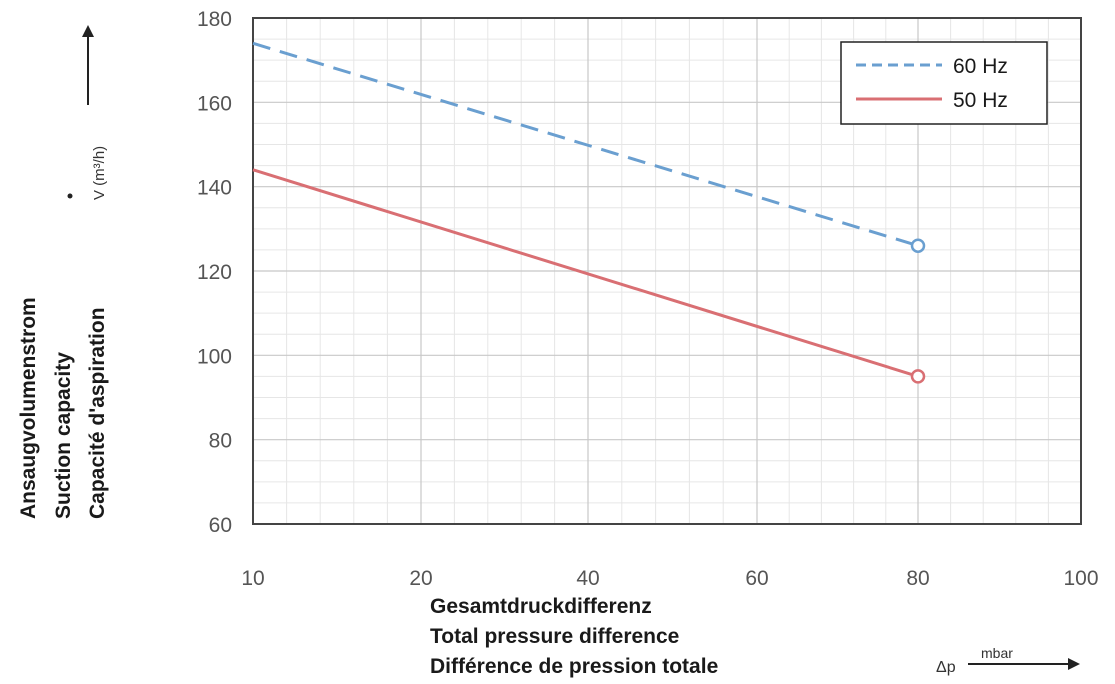 The image size is (1115, 684). What do you see at coordinates (214, 19) in the screenshot?
I see `y-tick-label: 180` at bounding box center [214, 19].